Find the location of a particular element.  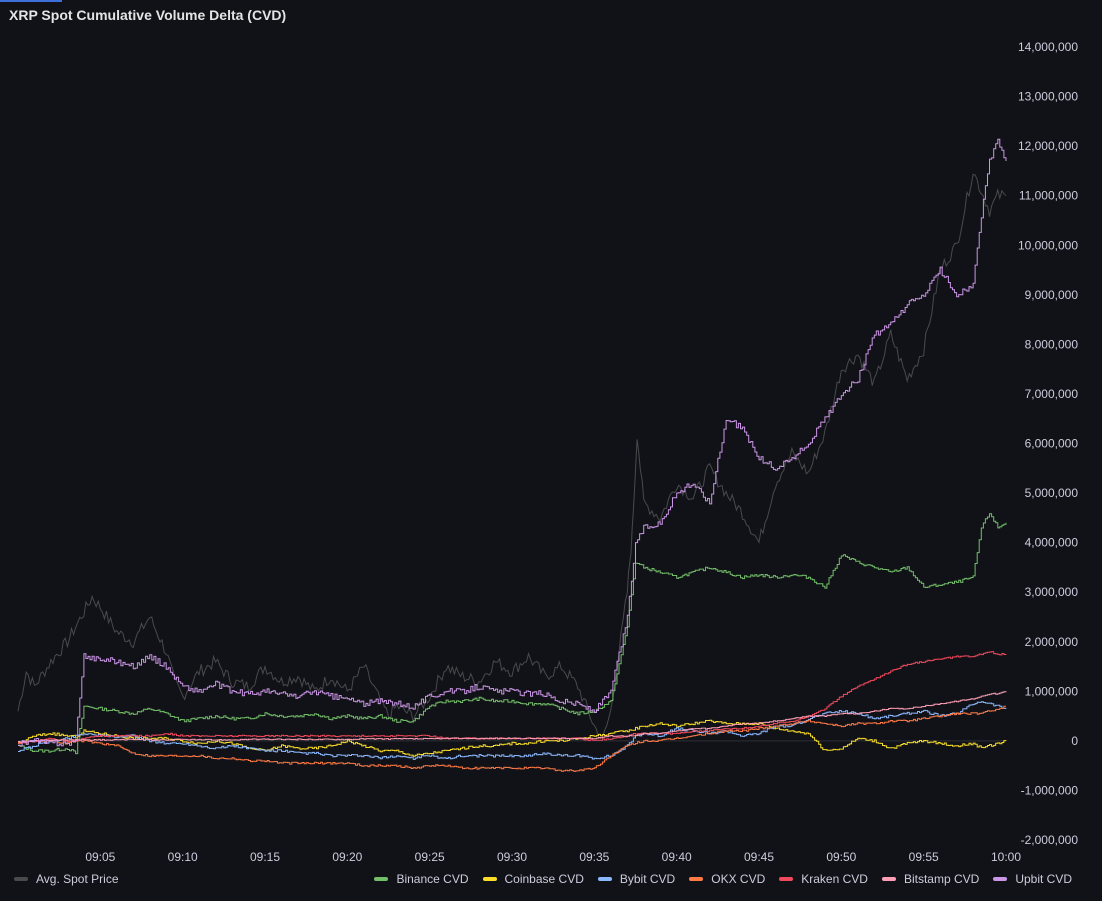

legend-item-kraken: Kraken CVD is located at coordinates (823, 879).